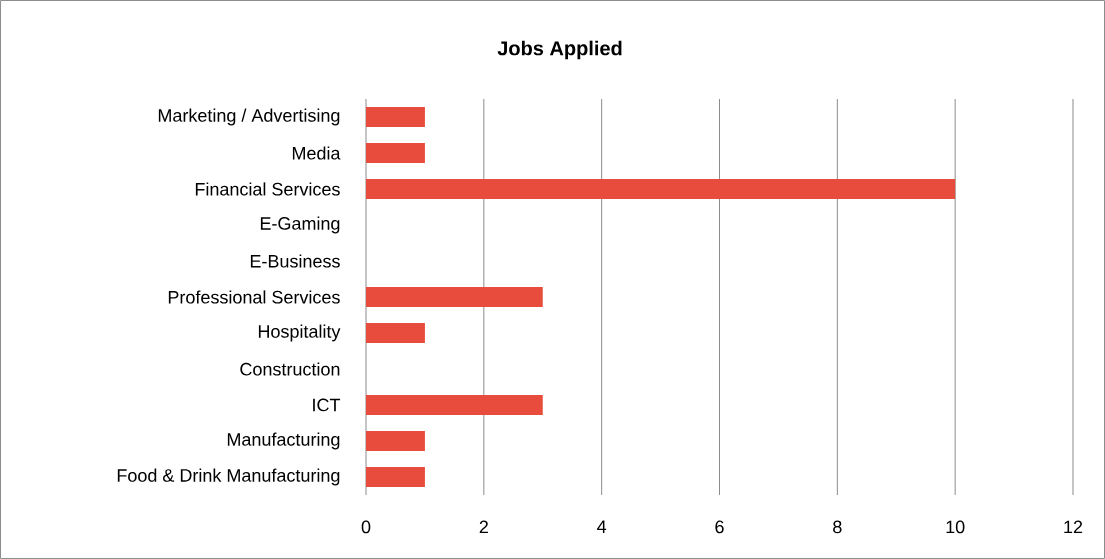 This screenshot has width=1105, height=559. I want to click on y-tick-label: Hospitality, so click(299, 333).